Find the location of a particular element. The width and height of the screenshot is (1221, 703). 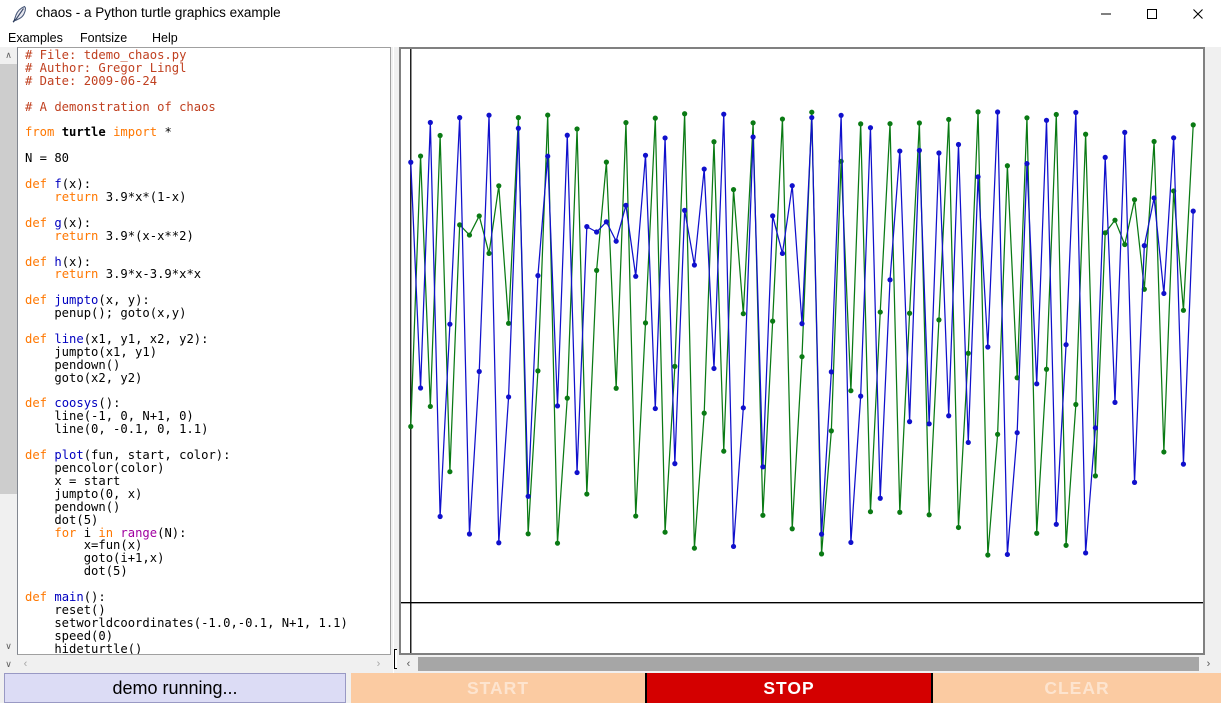

close-icon is located at coordinates (1198, 14).